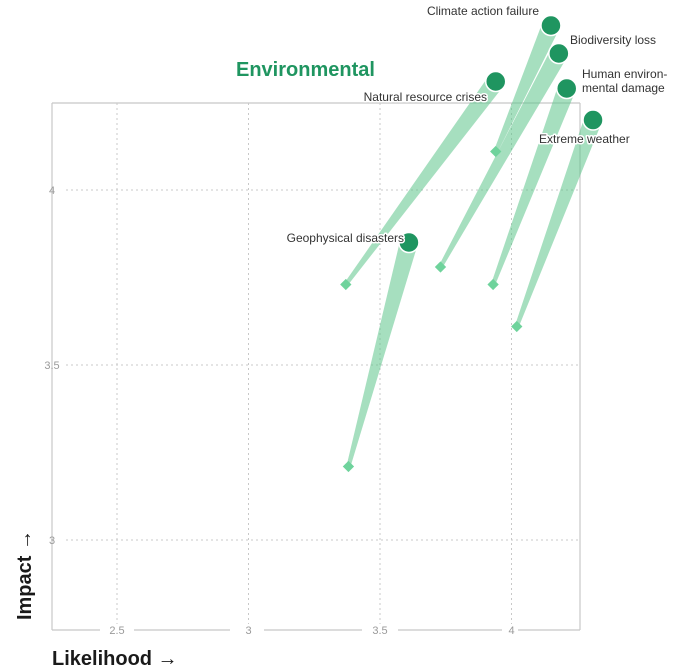 The image size is (684, 671). Describe the element at coordinates (379, 631) in the screenshot. I see `x-tick-label: 3.5` at that location.